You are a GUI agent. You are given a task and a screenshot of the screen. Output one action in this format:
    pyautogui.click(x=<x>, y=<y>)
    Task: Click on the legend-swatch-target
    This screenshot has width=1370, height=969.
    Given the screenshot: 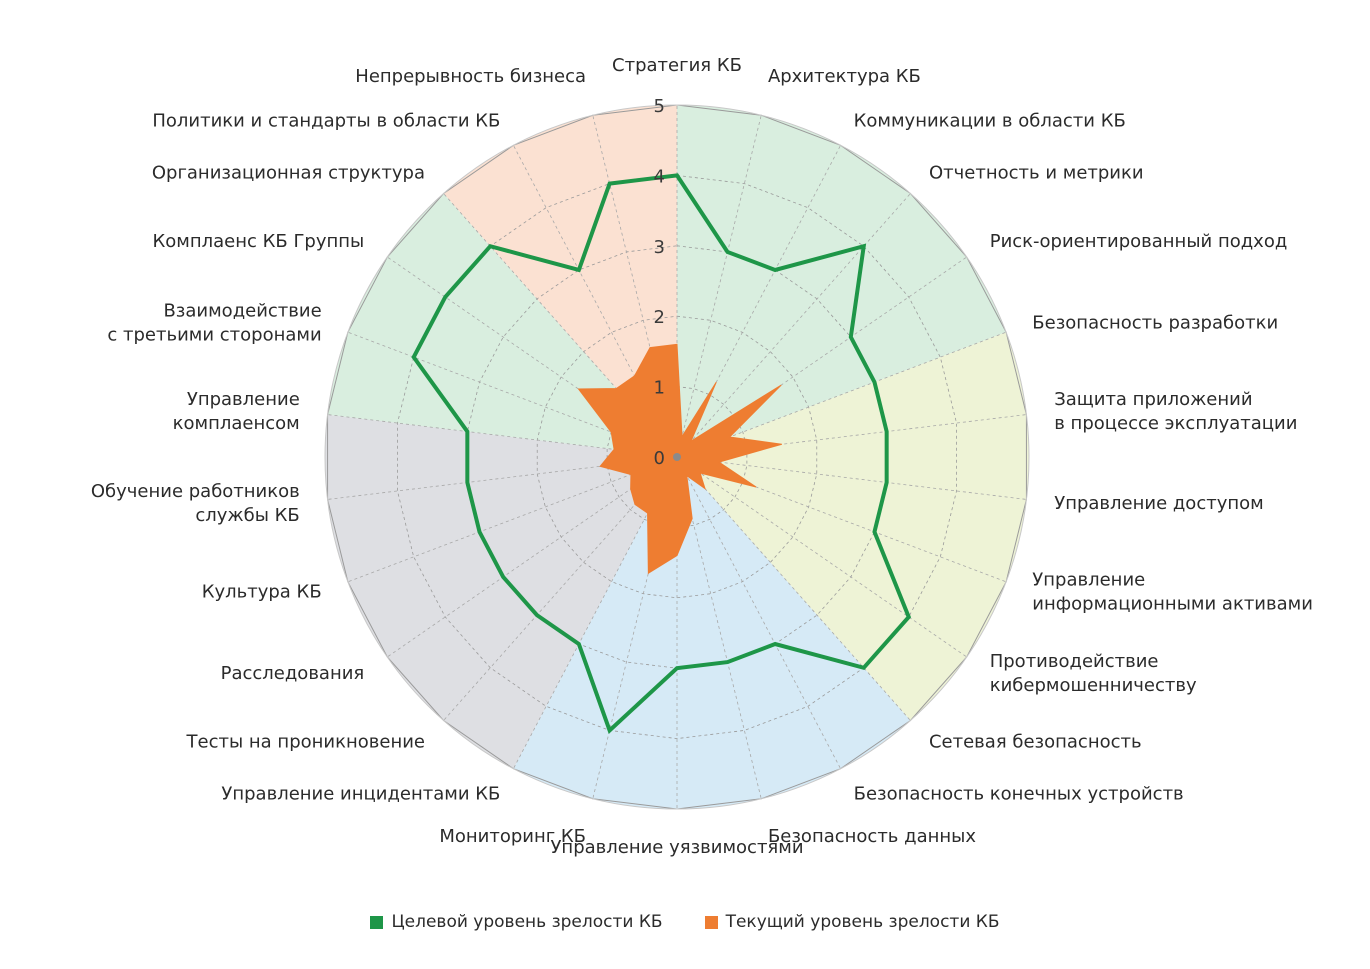 What is the action you would take?
    pyautogui.click(x=377, y=922)
    